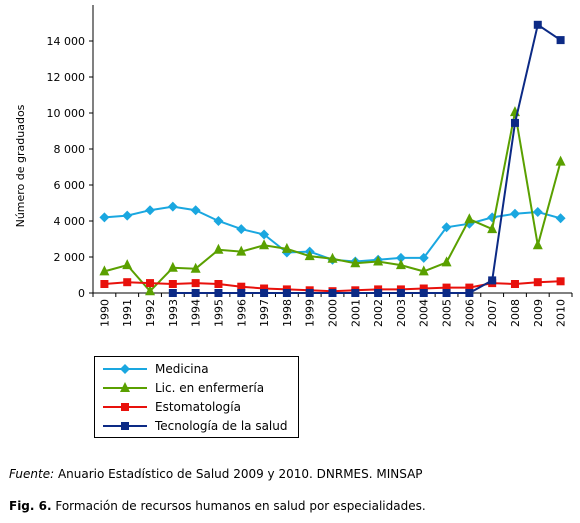 Image resolution: width=580 pixels, height=523 pixels. I want to click on x-tick-label: 1995, so click(218, 313).